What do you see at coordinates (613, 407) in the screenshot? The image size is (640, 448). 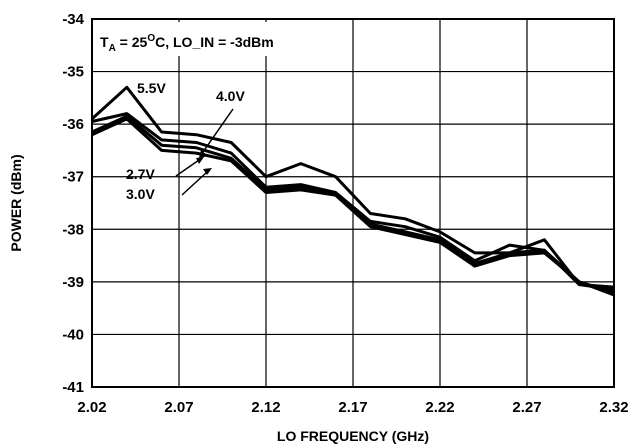 I see `x-tick-label: 2.32` at bounding box center [613, 407].